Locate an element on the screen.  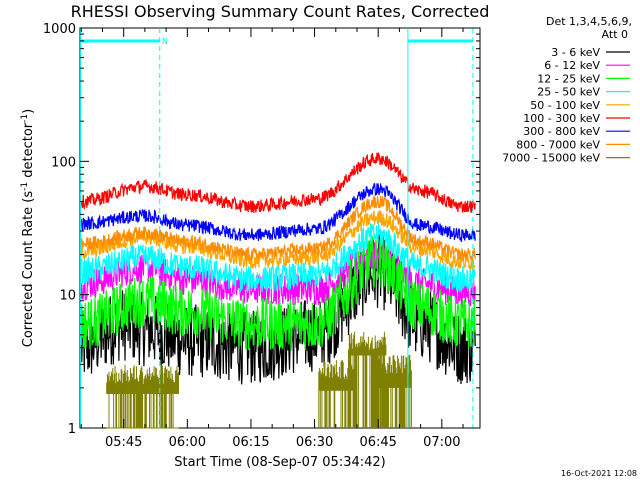
legend-label-5: 100 - 300 keV is located at coordinates (561, 118).